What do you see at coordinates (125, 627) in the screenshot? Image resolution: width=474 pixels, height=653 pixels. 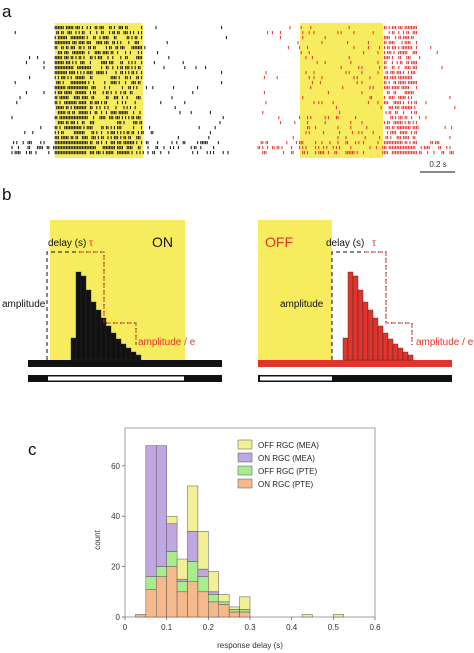 I see `x-tick-label: 0` at bounding box center [125, 627].